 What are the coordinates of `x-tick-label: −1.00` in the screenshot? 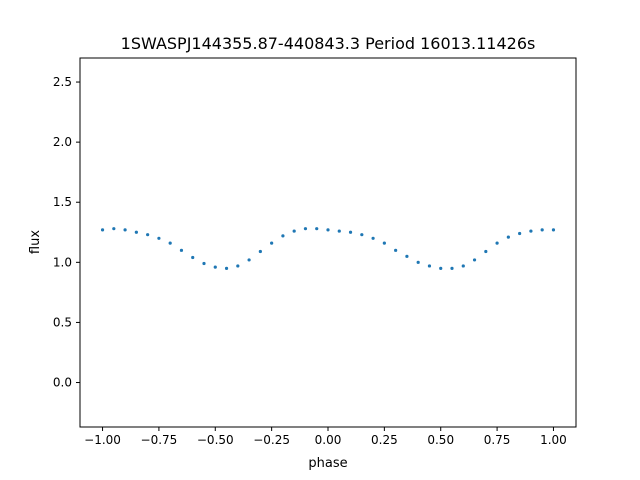 It's located at (102, 440).